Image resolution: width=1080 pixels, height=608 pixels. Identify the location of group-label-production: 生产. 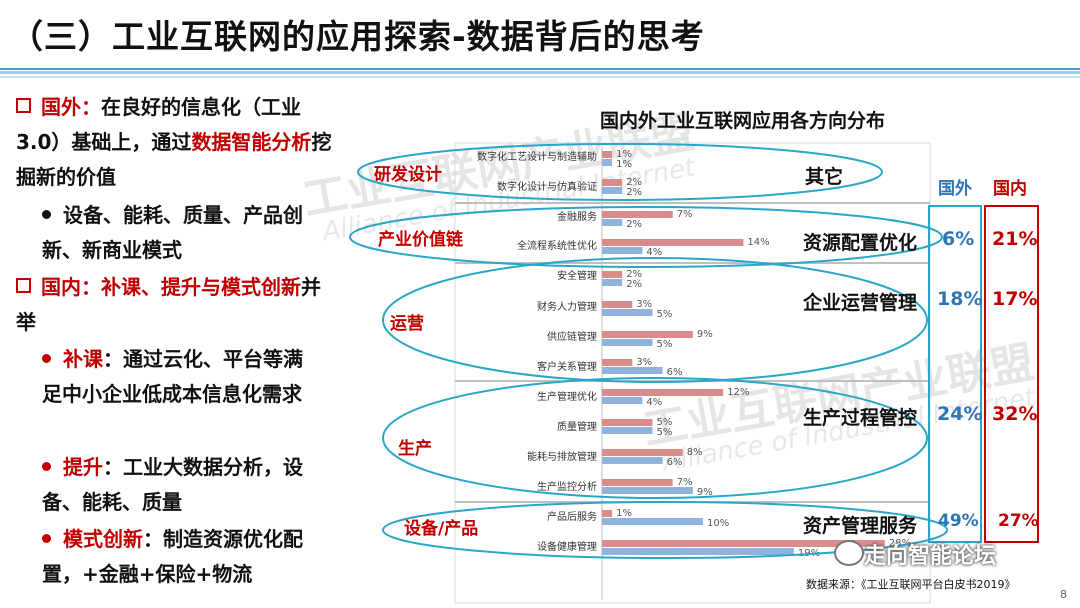
(415, 449).